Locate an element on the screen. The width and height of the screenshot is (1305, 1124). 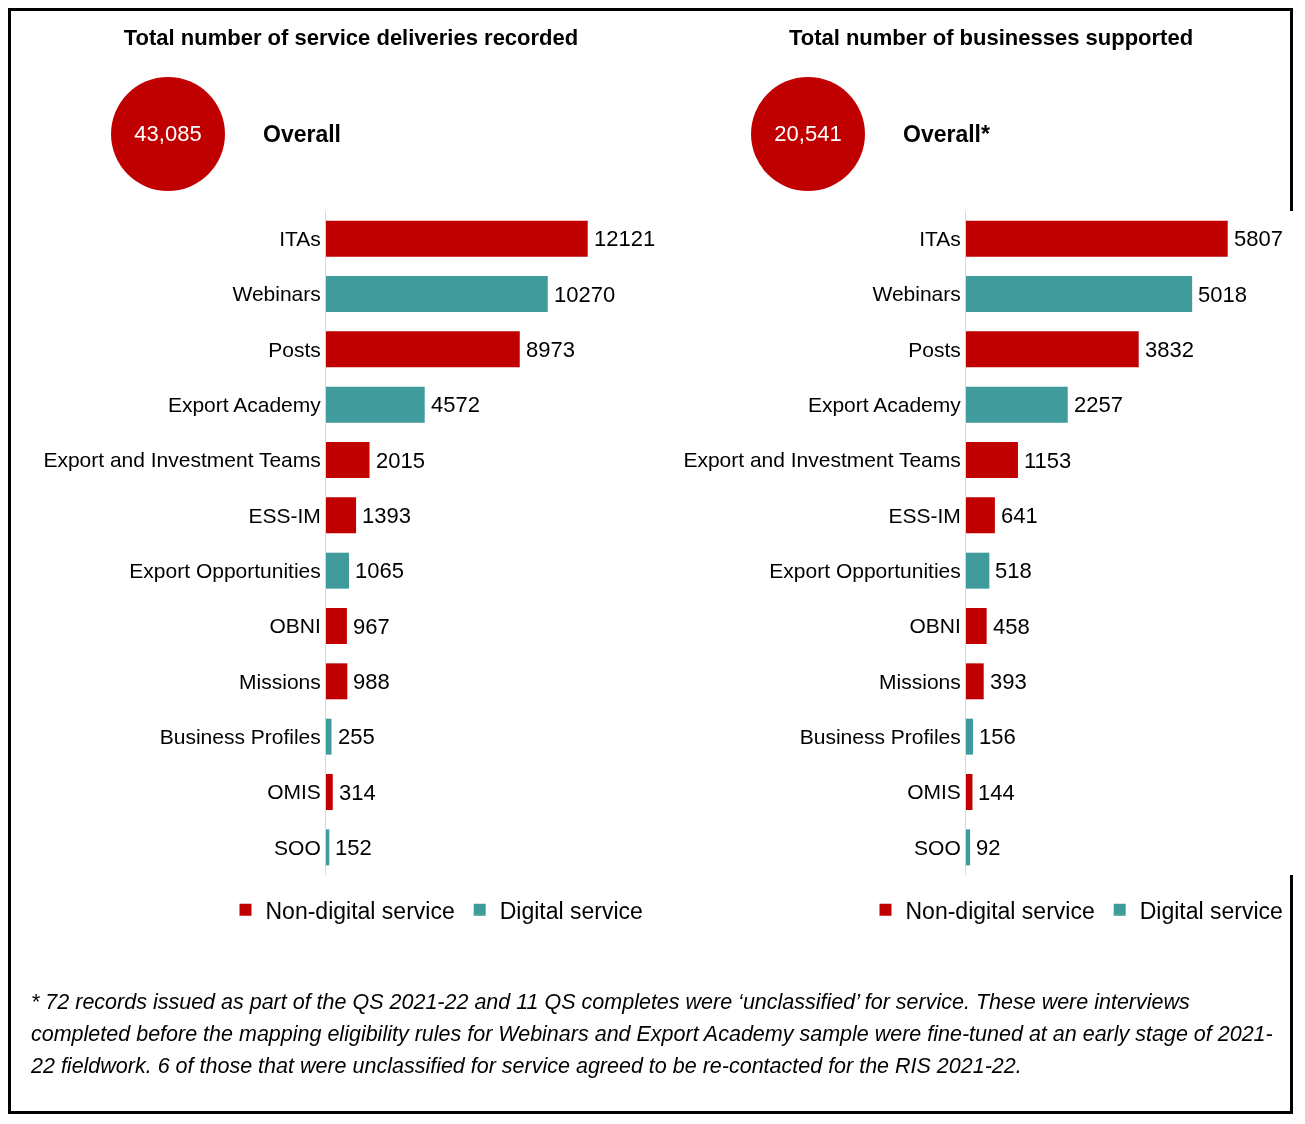
data-label: 393 is located at coordinates (1008, 681).